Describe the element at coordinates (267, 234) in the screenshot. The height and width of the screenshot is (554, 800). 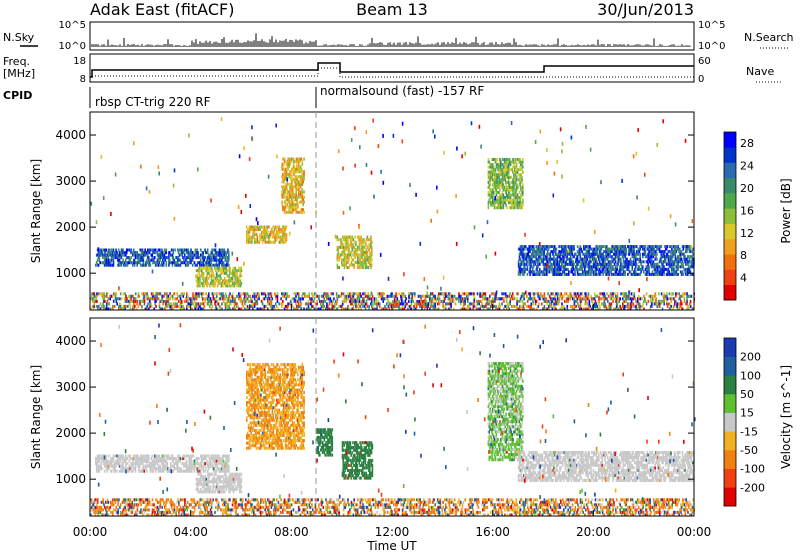
I see `power-region` at that location.